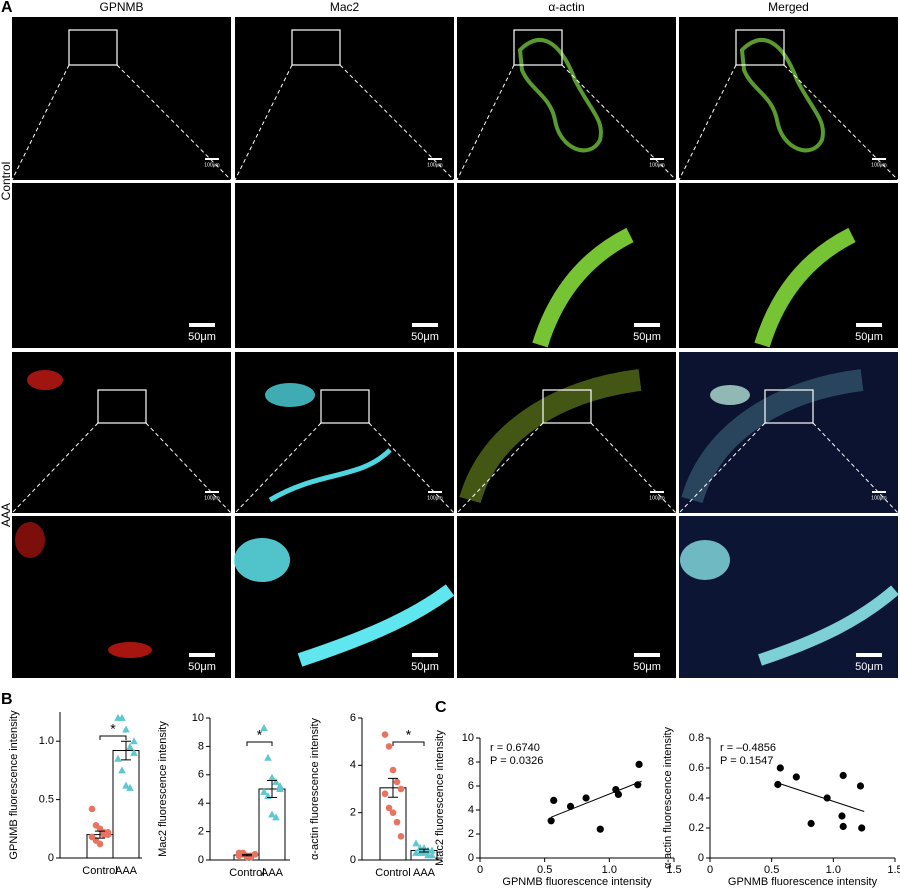  I want to click on panel-label: B, so click(7, 699).